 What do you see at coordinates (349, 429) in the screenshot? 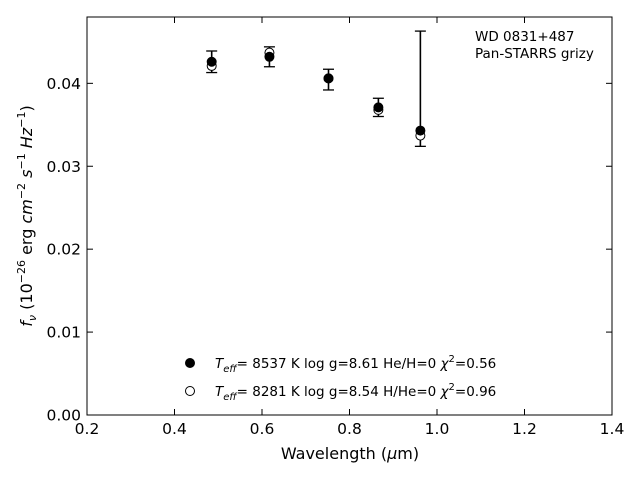
I see `x-tick-label: 0.8` at bounding box center [349, 429].